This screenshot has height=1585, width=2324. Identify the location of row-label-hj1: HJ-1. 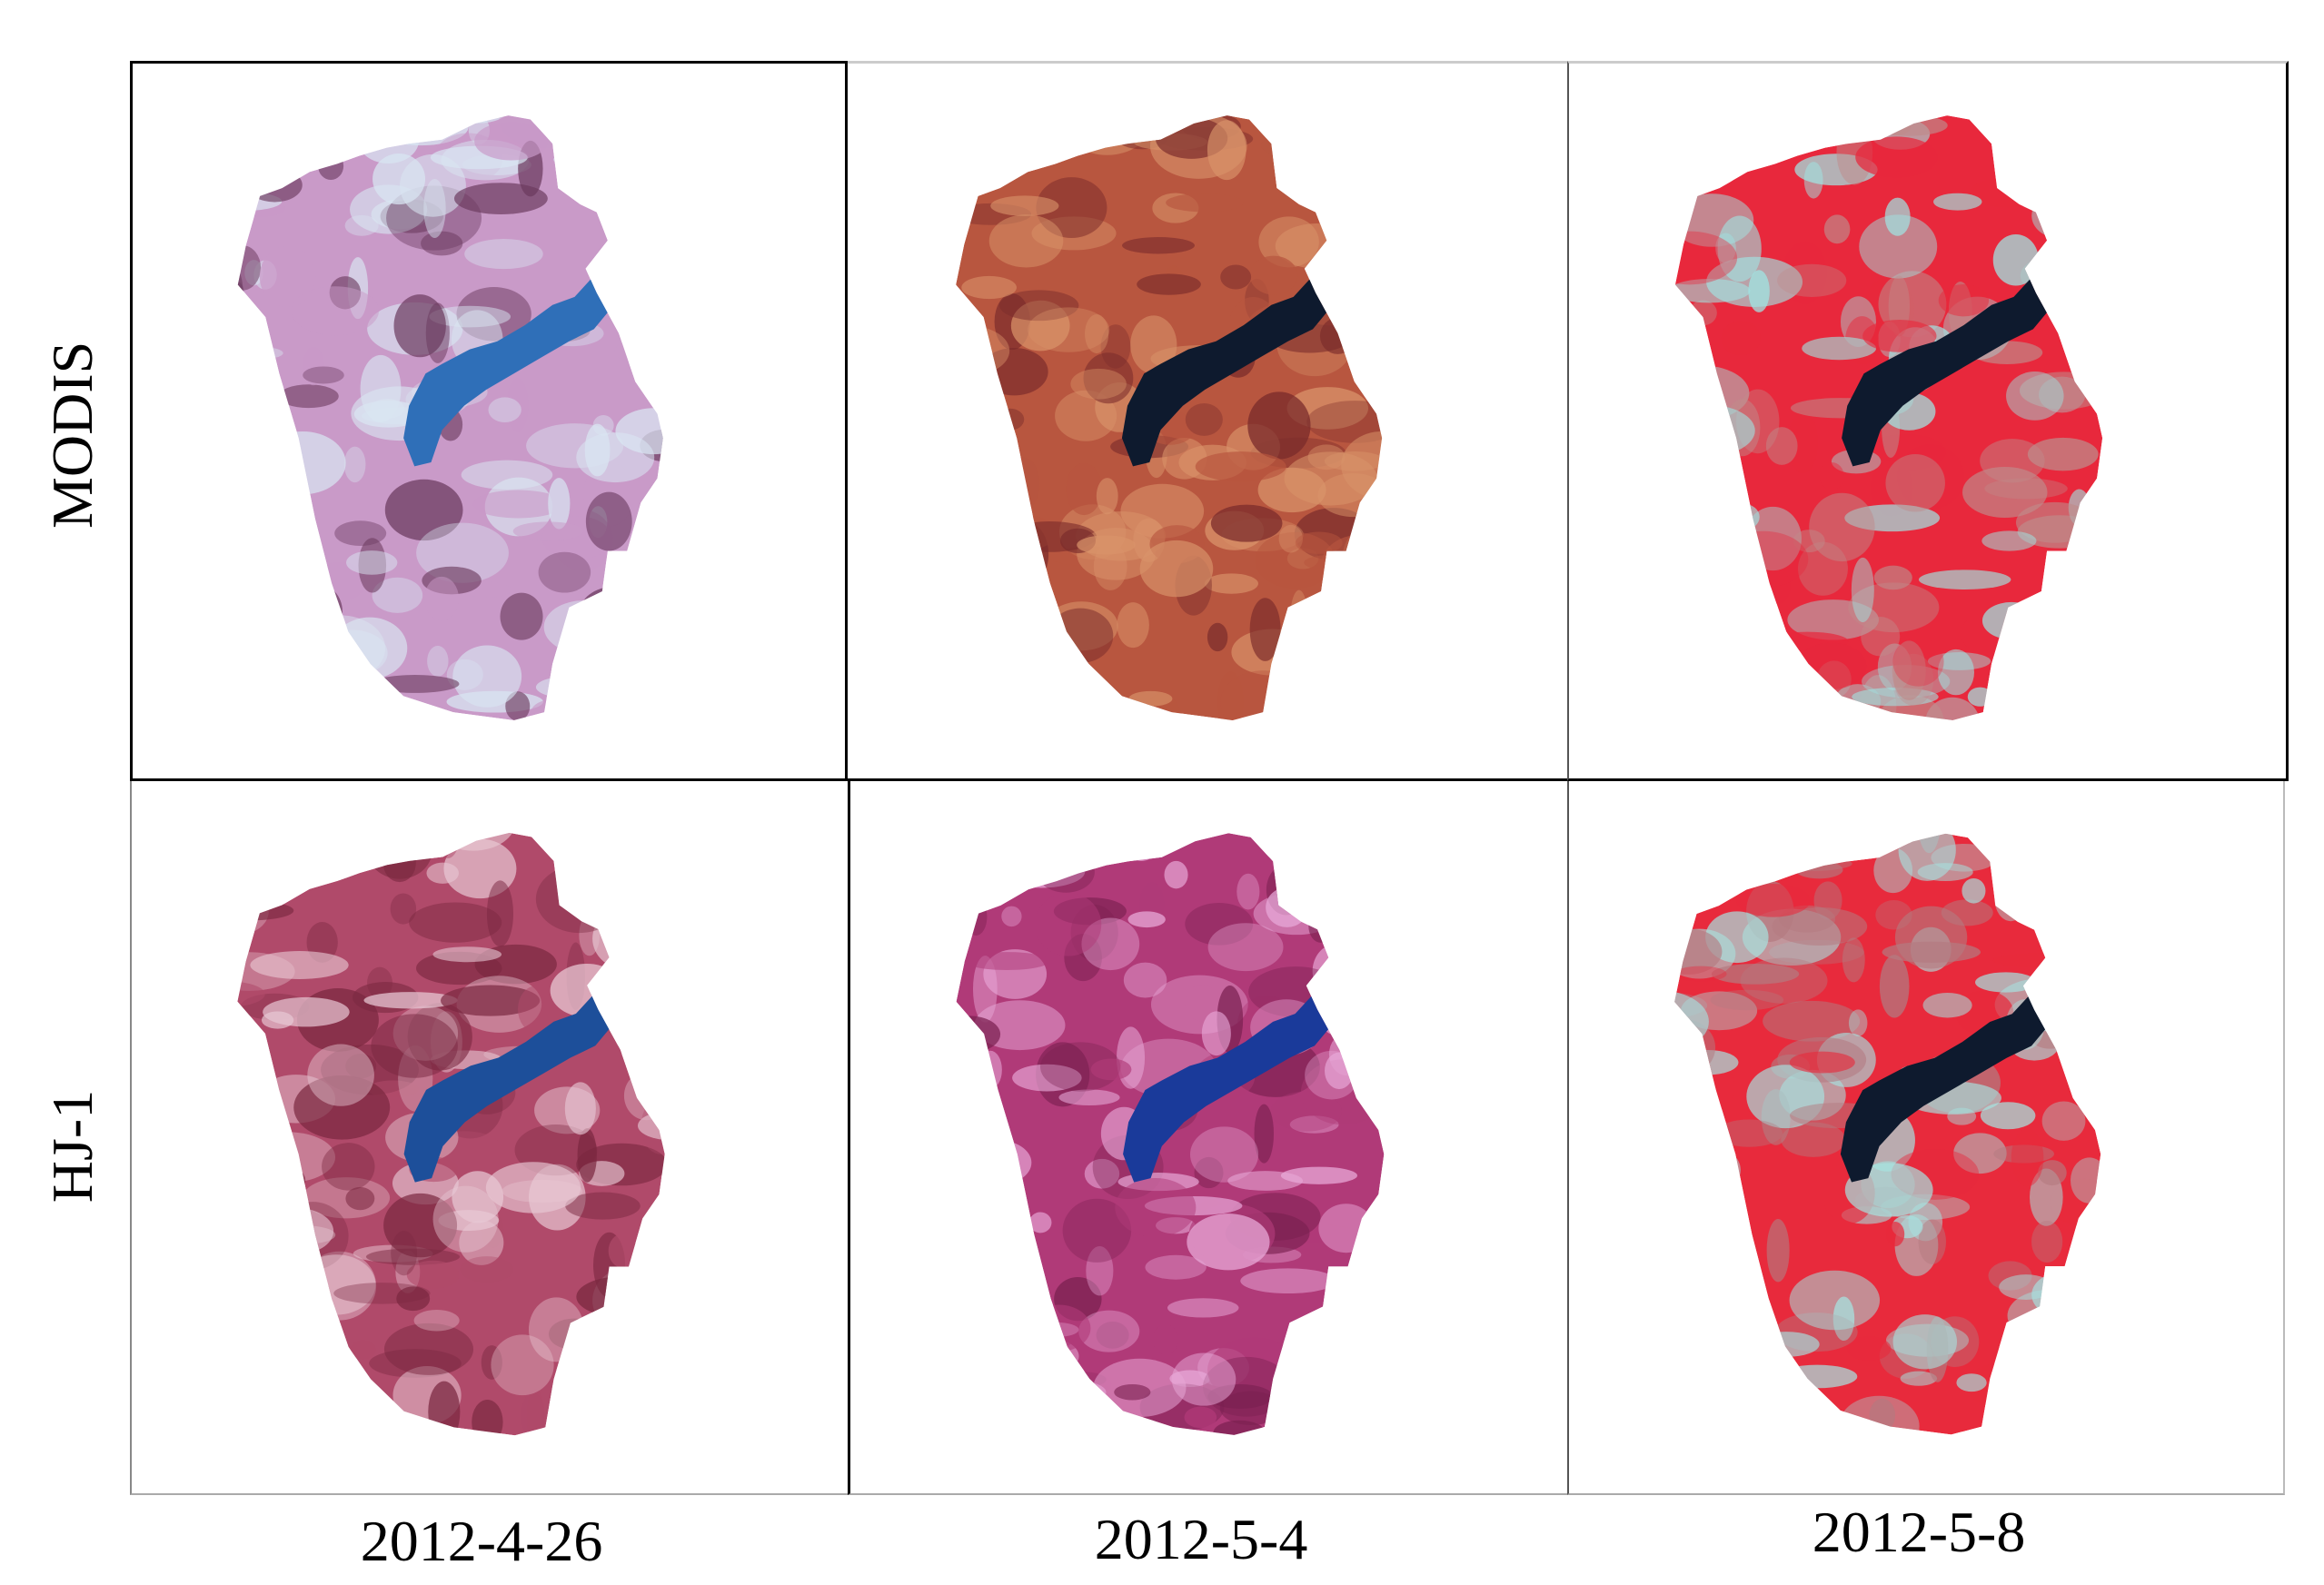
(72, 1146).